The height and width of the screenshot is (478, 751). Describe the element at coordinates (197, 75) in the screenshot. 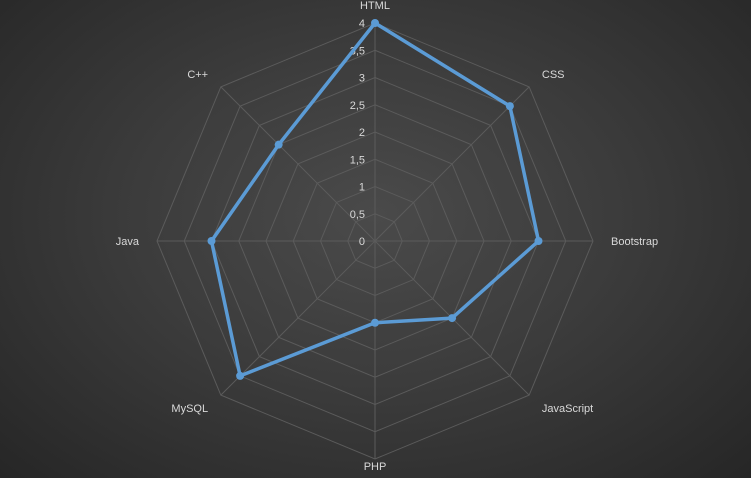

I see `category-label: C++` at that location.